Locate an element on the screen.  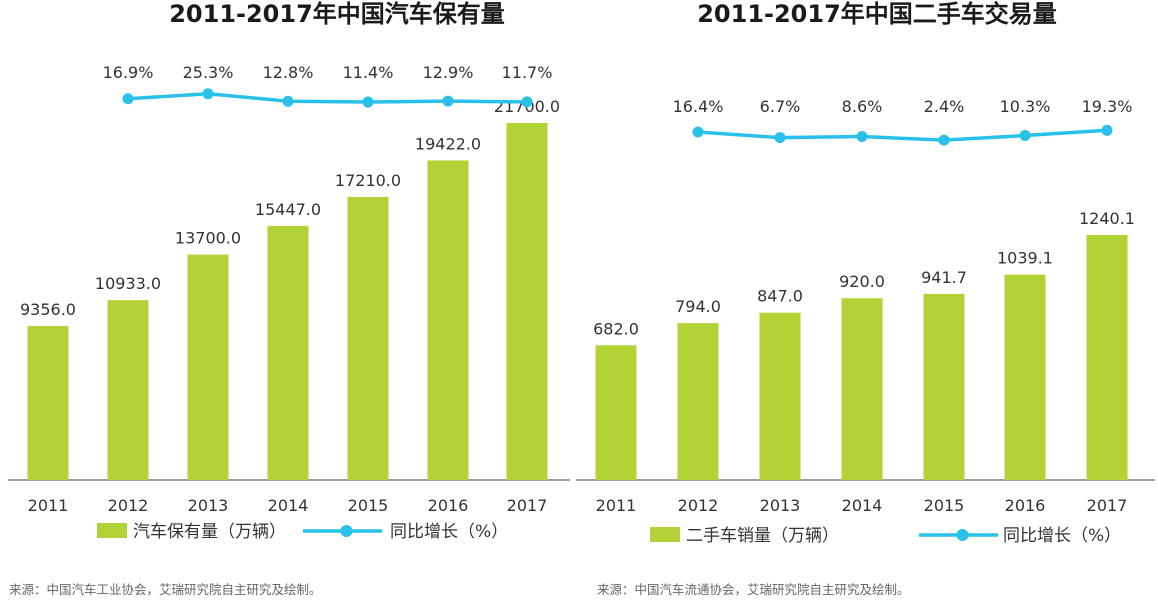
legend-swatch-bar-left is located at coordinates (112, 530).